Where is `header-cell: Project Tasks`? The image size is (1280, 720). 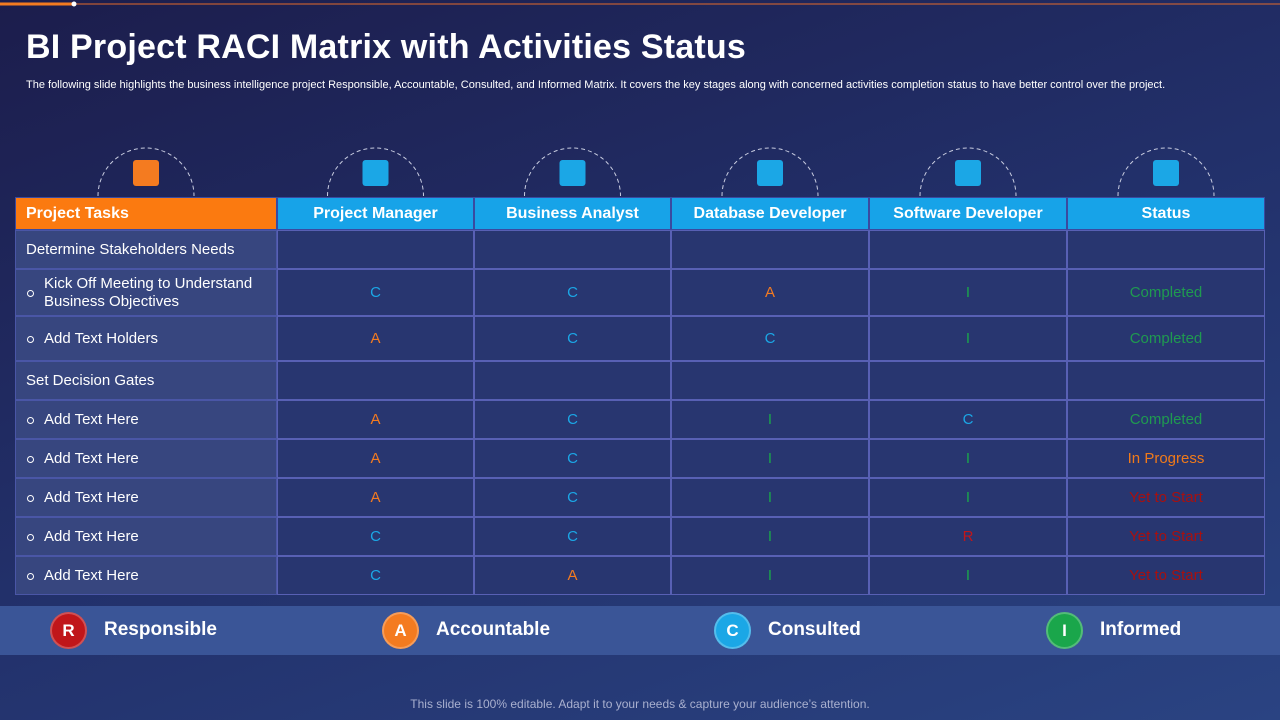 header-cell: Project Tasks is located at coordinates (146, 213).